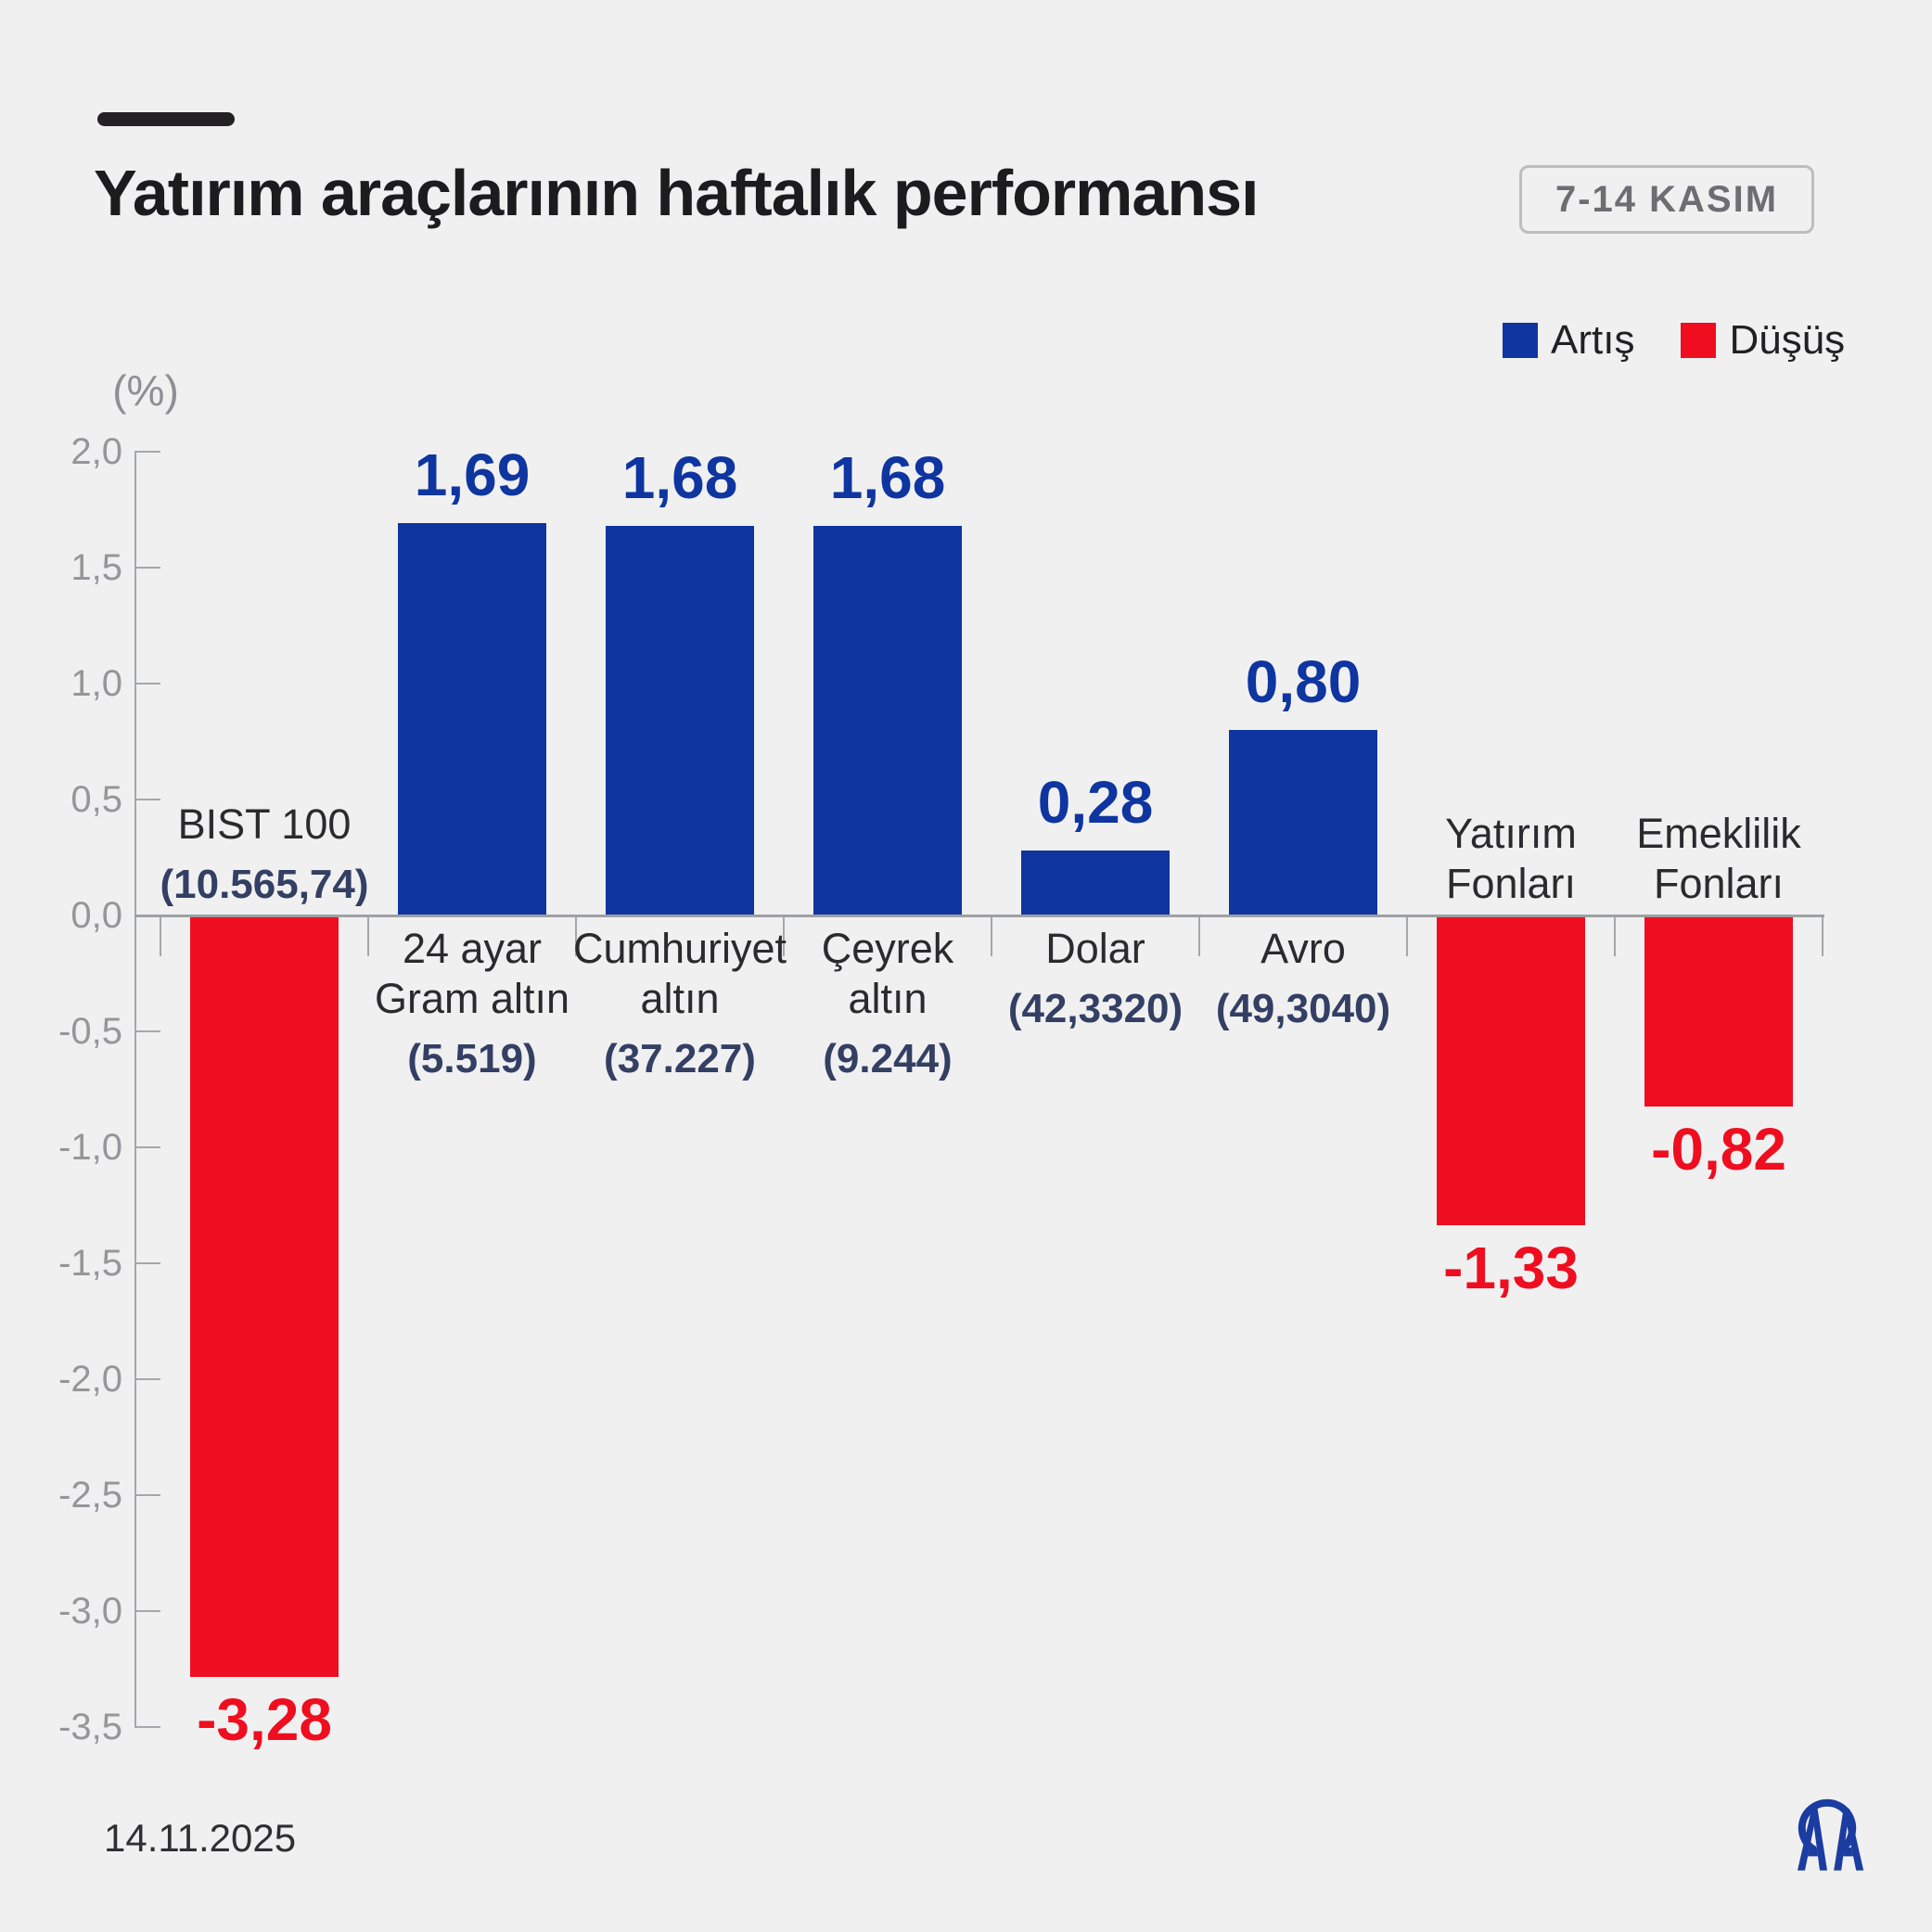  What do you see at coordinates (90, 1611) in the screenshot?
I see `y-tick-label: -3,0` at bounding box center [90, 1611].